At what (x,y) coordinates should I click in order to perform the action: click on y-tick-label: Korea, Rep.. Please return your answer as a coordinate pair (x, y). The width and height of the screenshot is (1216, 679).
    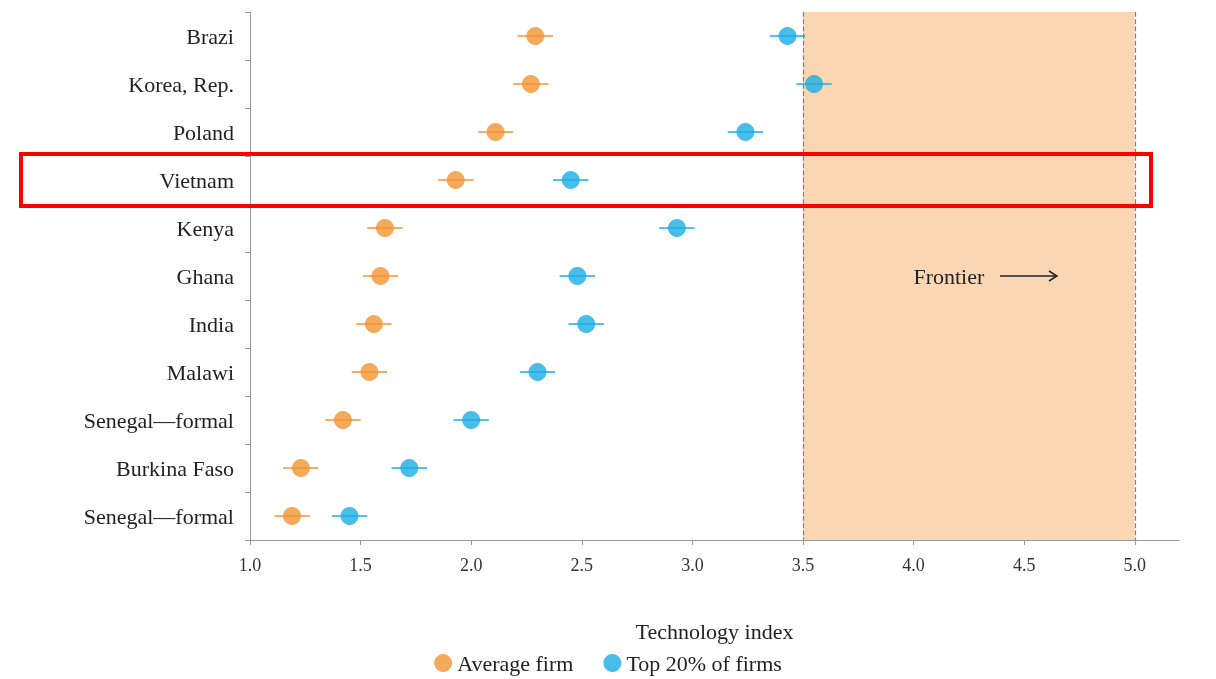
    Looking at the image, I should click on (181, 84).